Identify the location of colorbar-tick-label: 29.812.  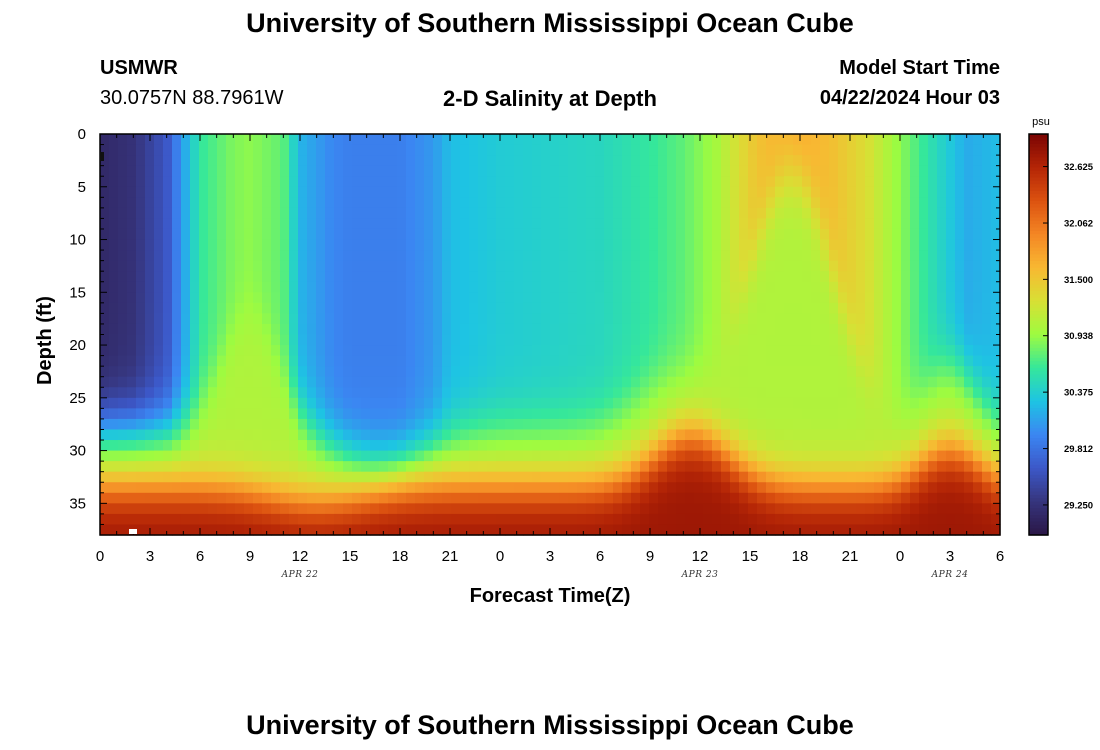
(1078, 449).